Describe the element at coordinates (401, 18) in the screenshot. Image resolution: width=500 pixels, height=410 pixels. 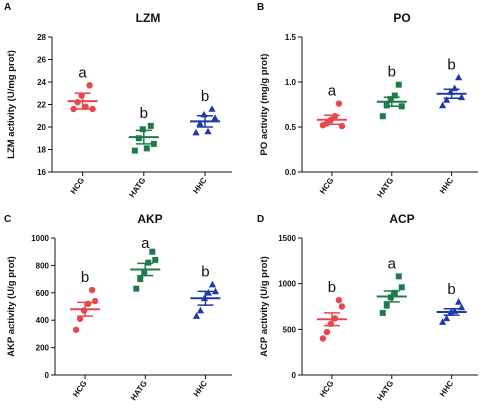
I see `chart-title: PO` at that location.